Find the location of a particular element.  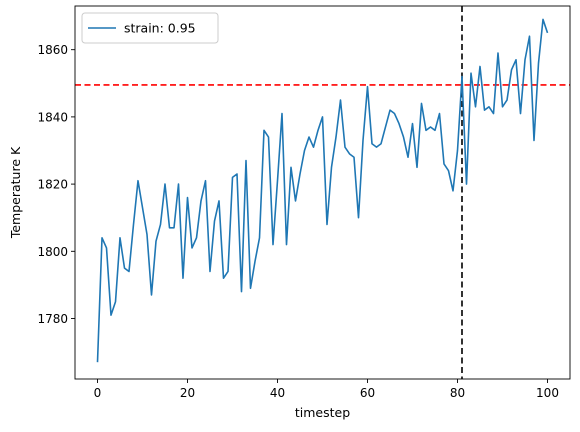

x-tick-label: 0 is located at coordinates (98, 393).